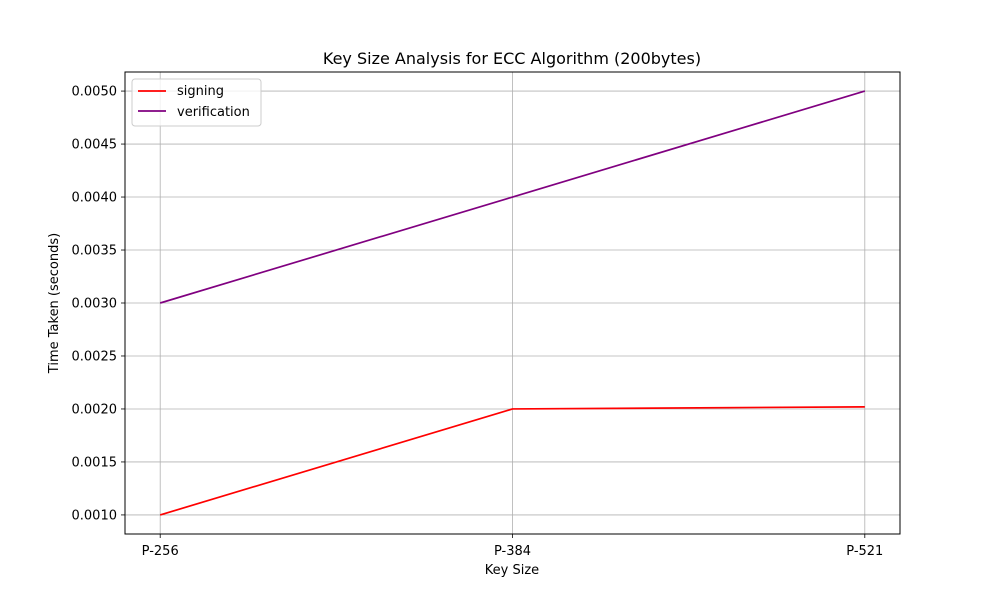  I want to click on y-axis-label: Time Taken (seconds), so click(54, 303).